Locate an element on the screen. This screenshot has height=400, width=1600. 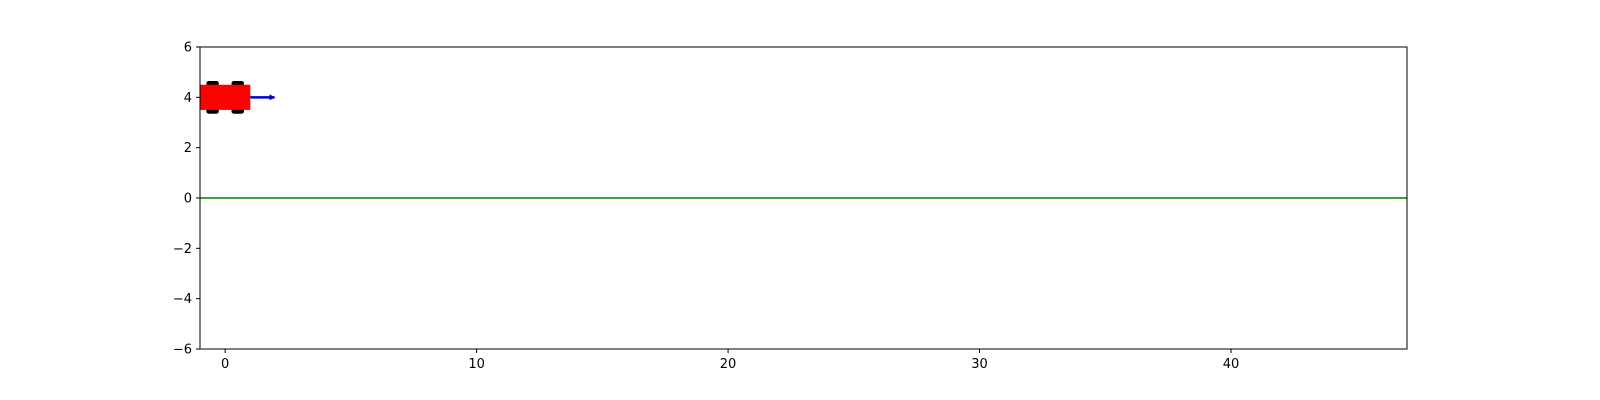
y-tick-label: 0 is located at coordinates (188, 199).